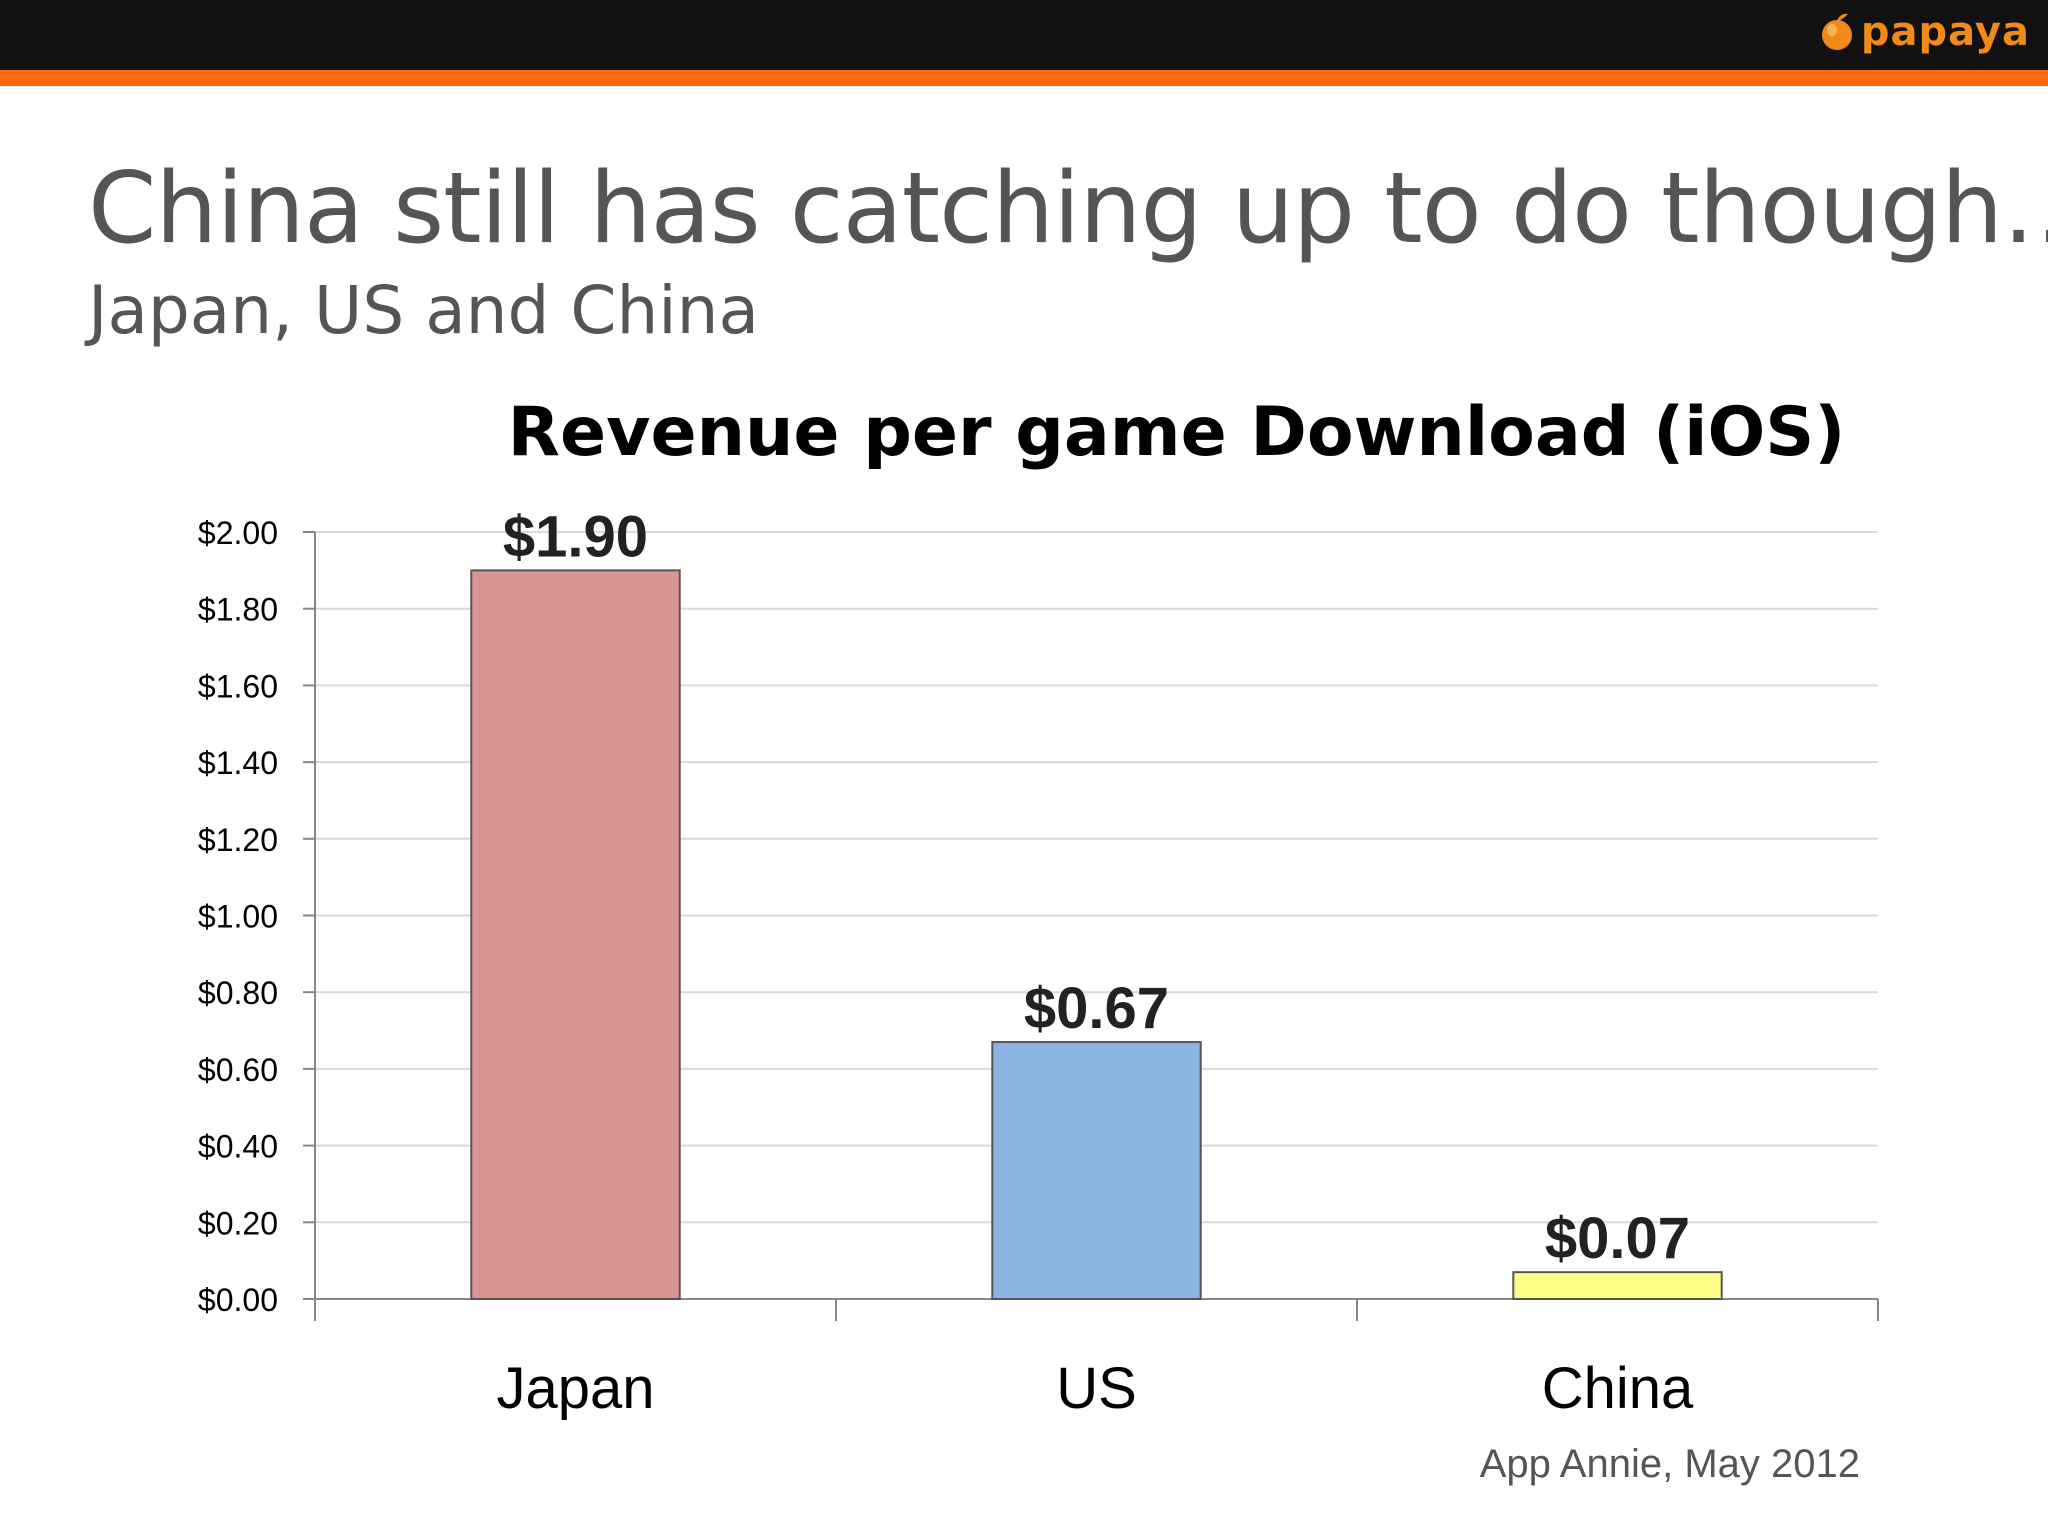 The height and width of the screenshot is (1536, 2048). I want to click on x-tick-label: US, so click(1096, 1388).